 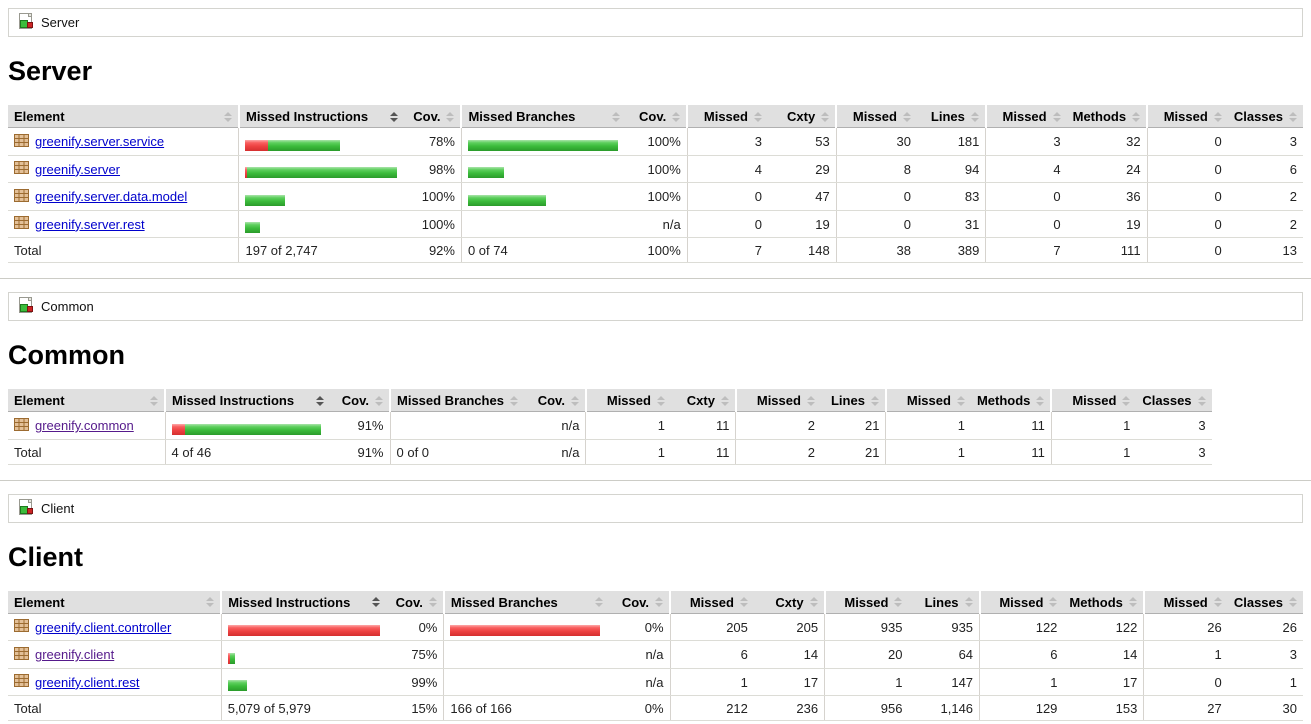 I want to click on col-header-label: Element, so click(x=39, y=116).